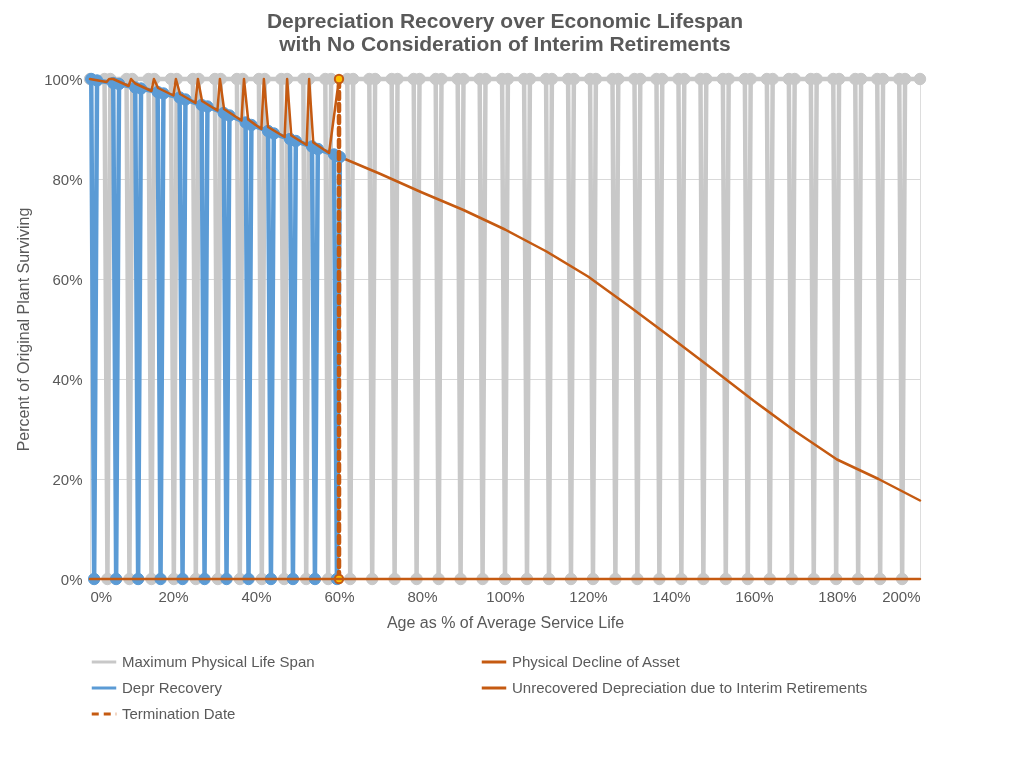 This screenshot has width=1015, height=757. Describe the element at coordinates (505, 622) in the screenshot. I see `x-axis-title: Age as % of Average Service Life` at that location.